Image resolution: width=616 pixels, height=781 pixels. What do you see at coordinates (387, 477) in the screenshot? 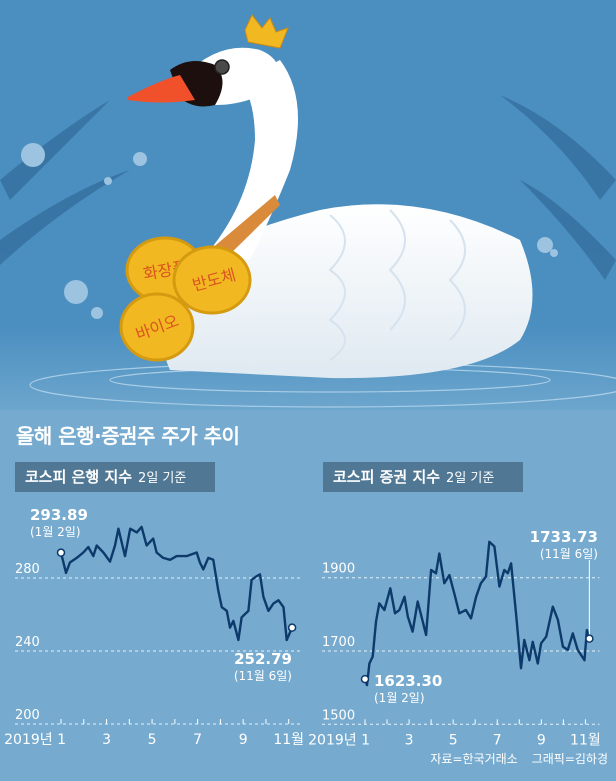
I see `securities-chart-title: 코스피 증권 지수` at bounding box center [387, 477].